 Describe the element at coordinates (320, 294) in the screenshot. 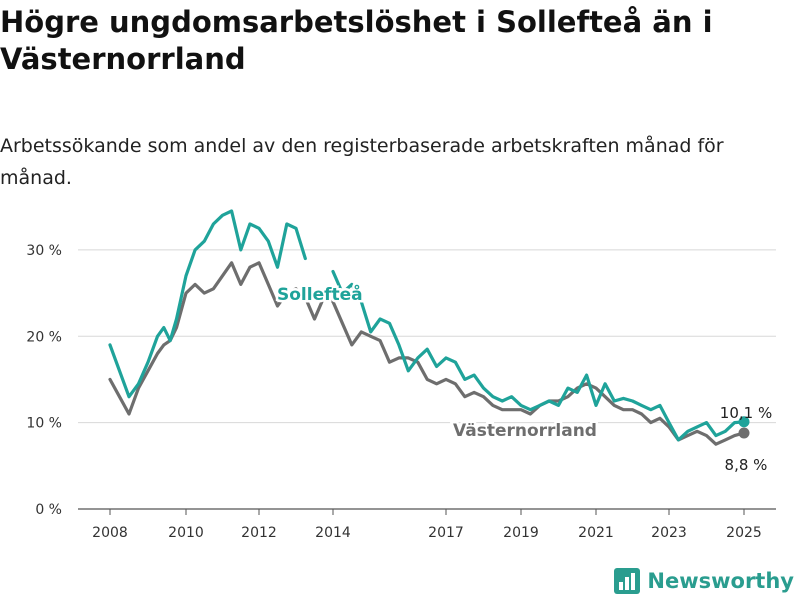

I see `series-label: Sollefteå` at that location.